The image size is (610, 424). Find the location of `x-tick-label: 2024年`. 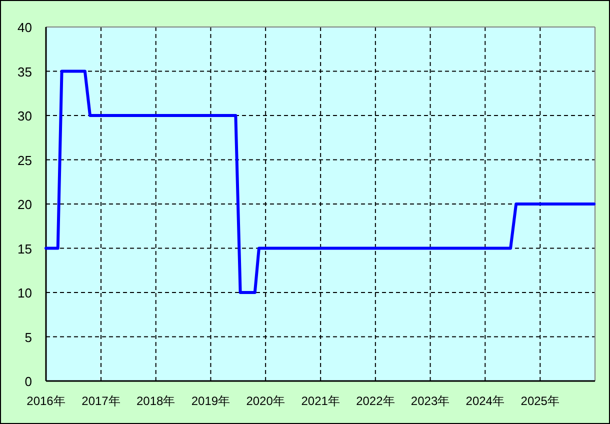

x-tick-label: 2024年 is located at coordinates (485, 401).